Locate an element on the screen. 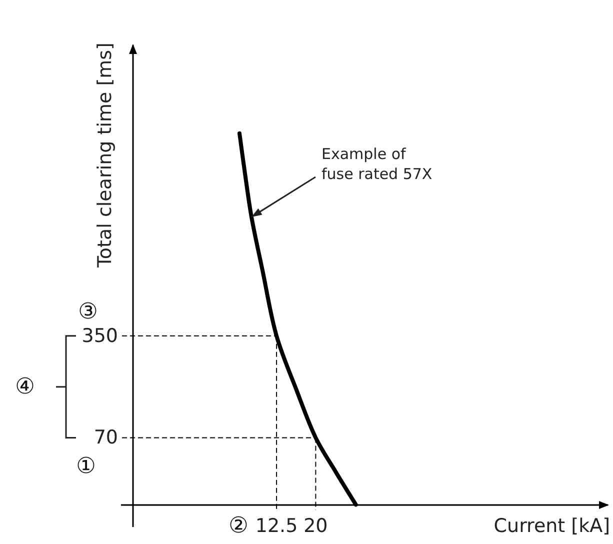  text: ④ is located at coordinates (25, 387).